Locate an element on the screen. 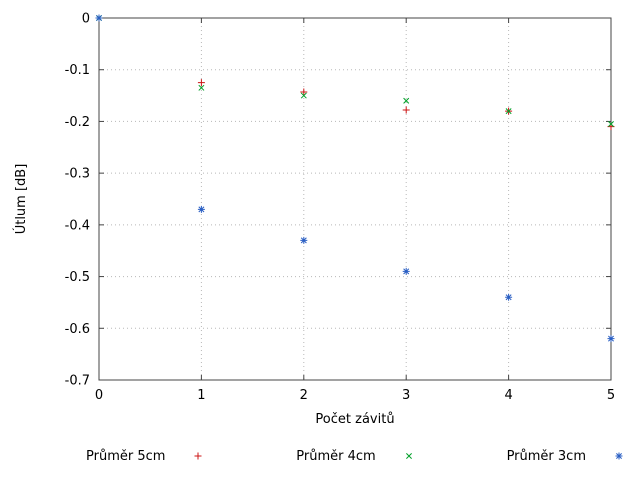 This screenshot has width=640, height=480. legend-item: Průměr 4cm is located at coordinates (355, 456).